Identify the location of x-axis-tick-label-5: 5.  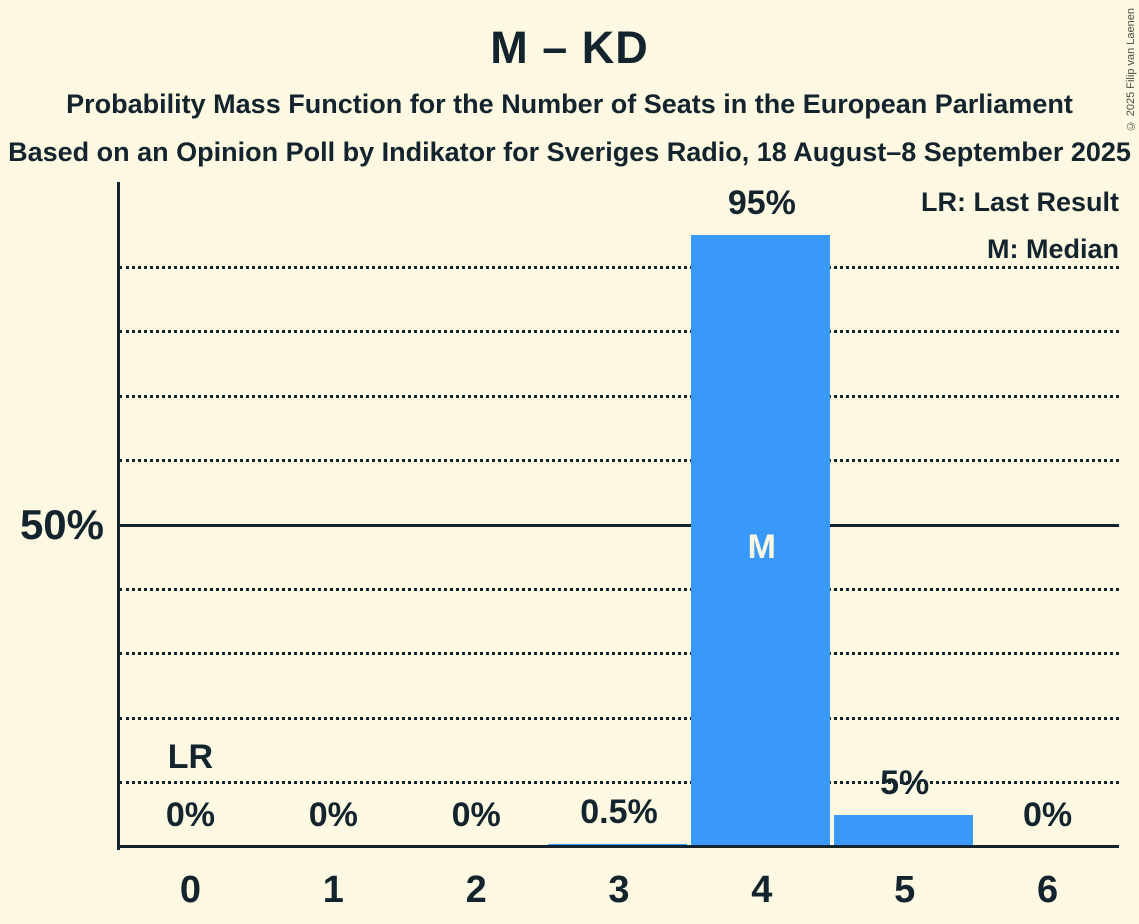
(905, 890).